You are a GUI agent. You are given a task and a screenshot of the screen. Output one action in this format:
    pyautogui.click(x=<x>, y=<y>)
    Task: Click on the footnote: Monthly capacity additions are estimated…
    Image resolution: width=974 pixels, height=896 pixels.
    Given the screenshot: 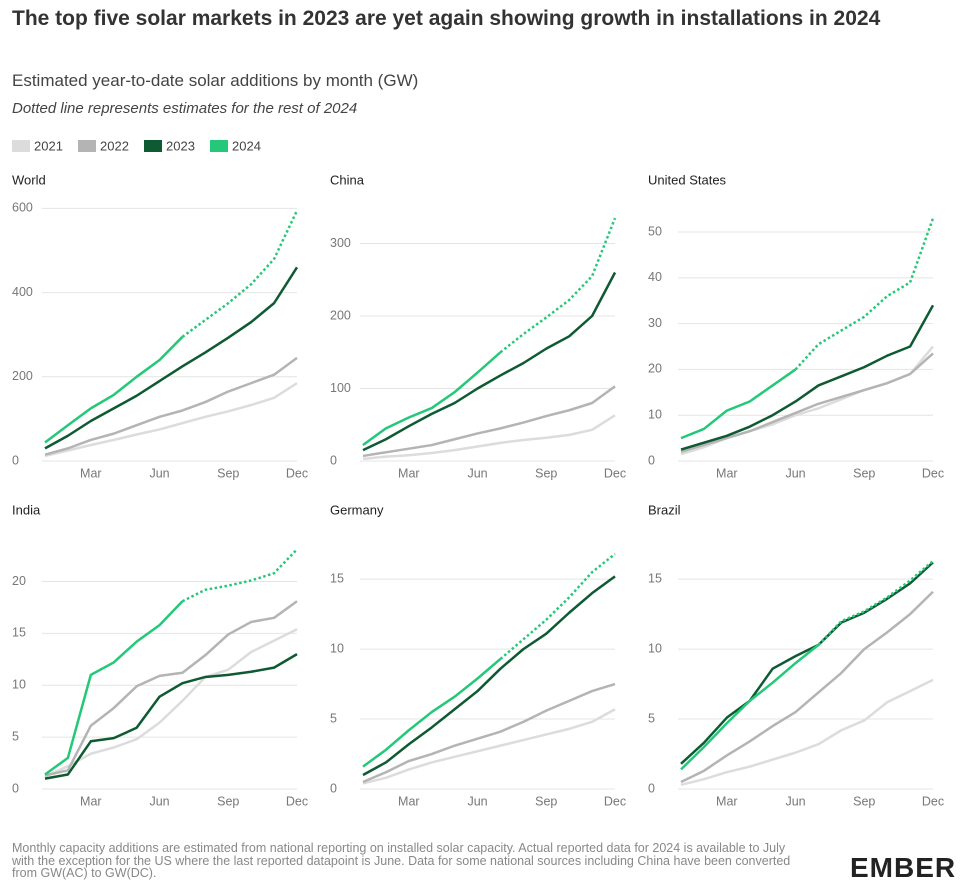 What is the action you would take?
    pyautogui.click(x=401, y=860)
    